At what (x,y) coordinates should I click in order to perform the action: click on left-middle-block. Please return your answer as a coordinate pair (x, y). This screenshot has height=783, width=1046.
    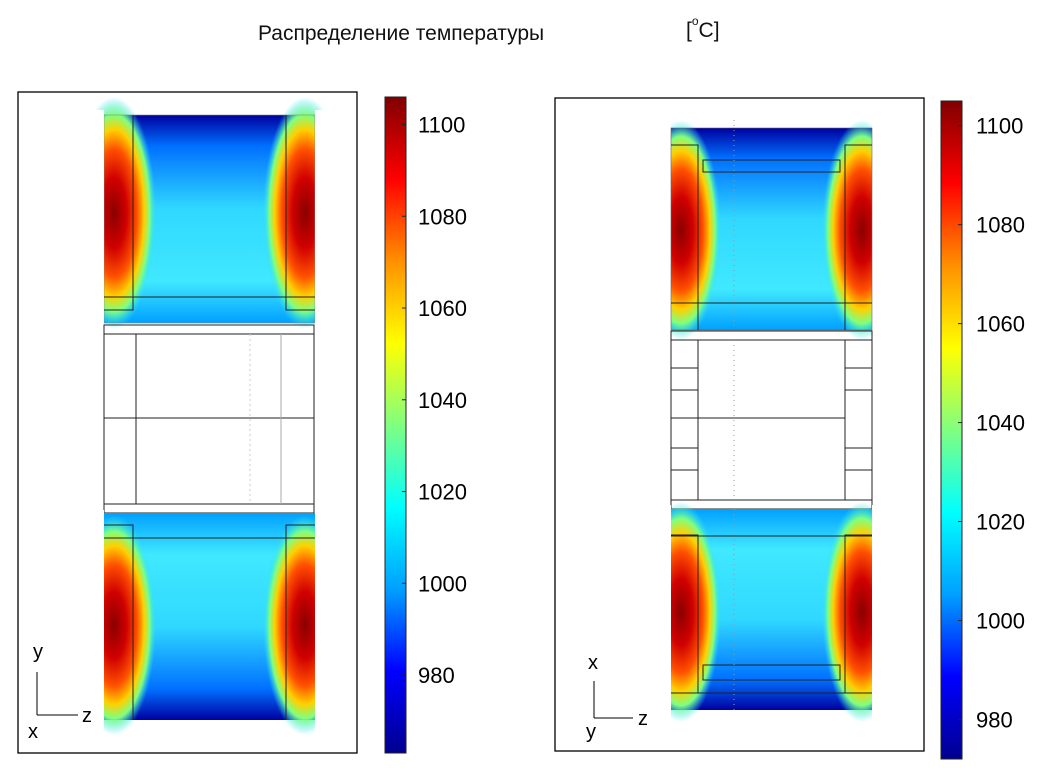
    Looking at the image, I should click on (209, 419).